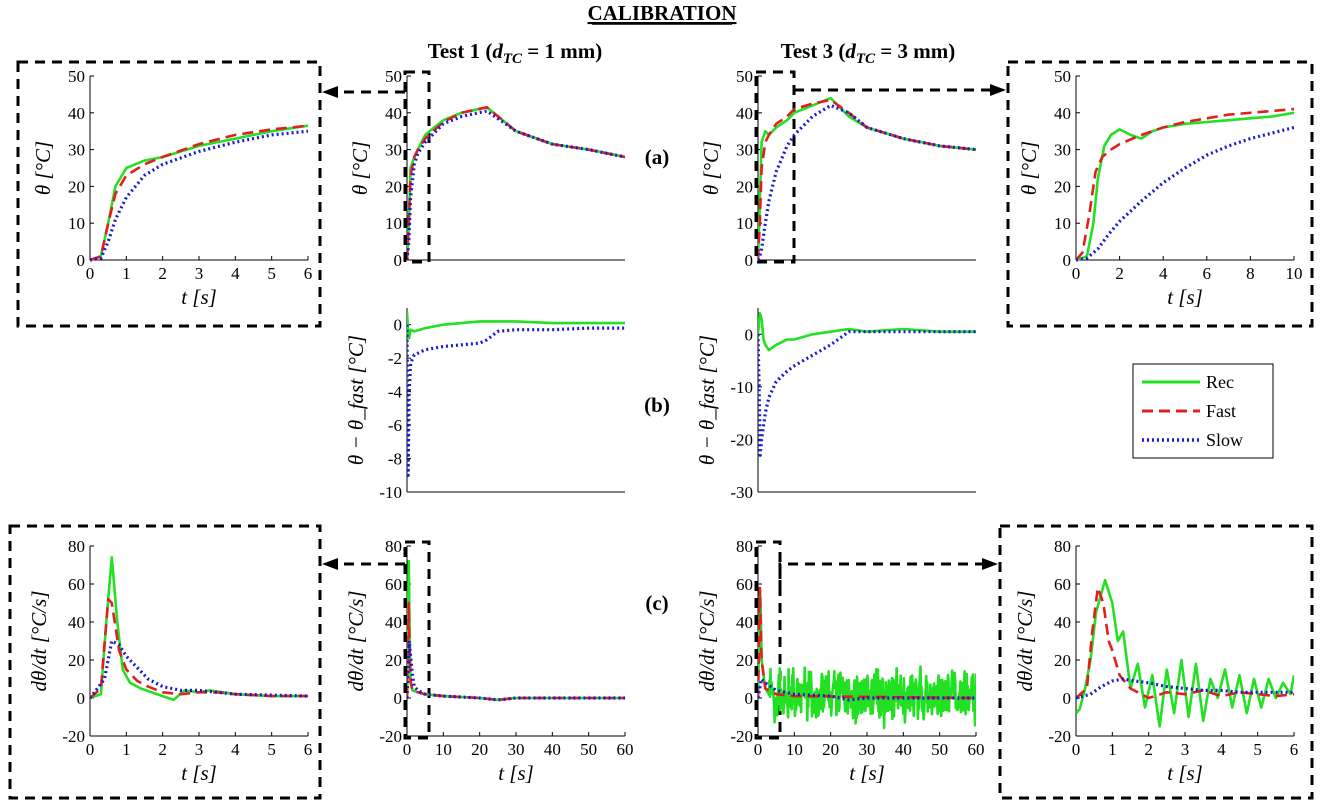  What do you see at coordinates (741, 387) in the screenshot?
I see `y-tick-label: -10` at bounding box center [741, 387].